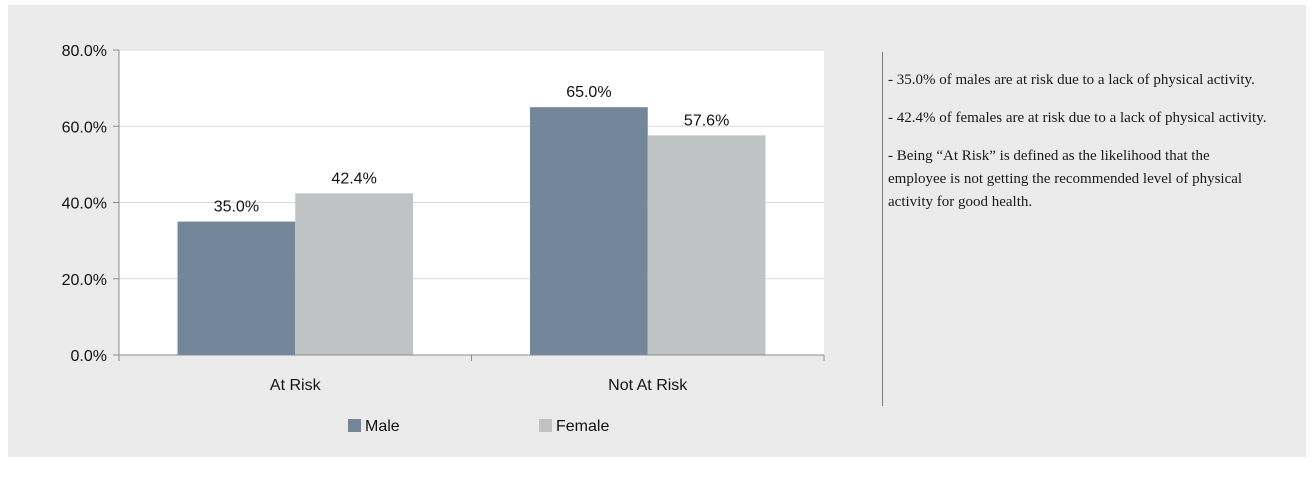  Describe the element at coordinates (882, 229) in the screenshot. I see `vertical-divider` at that location.